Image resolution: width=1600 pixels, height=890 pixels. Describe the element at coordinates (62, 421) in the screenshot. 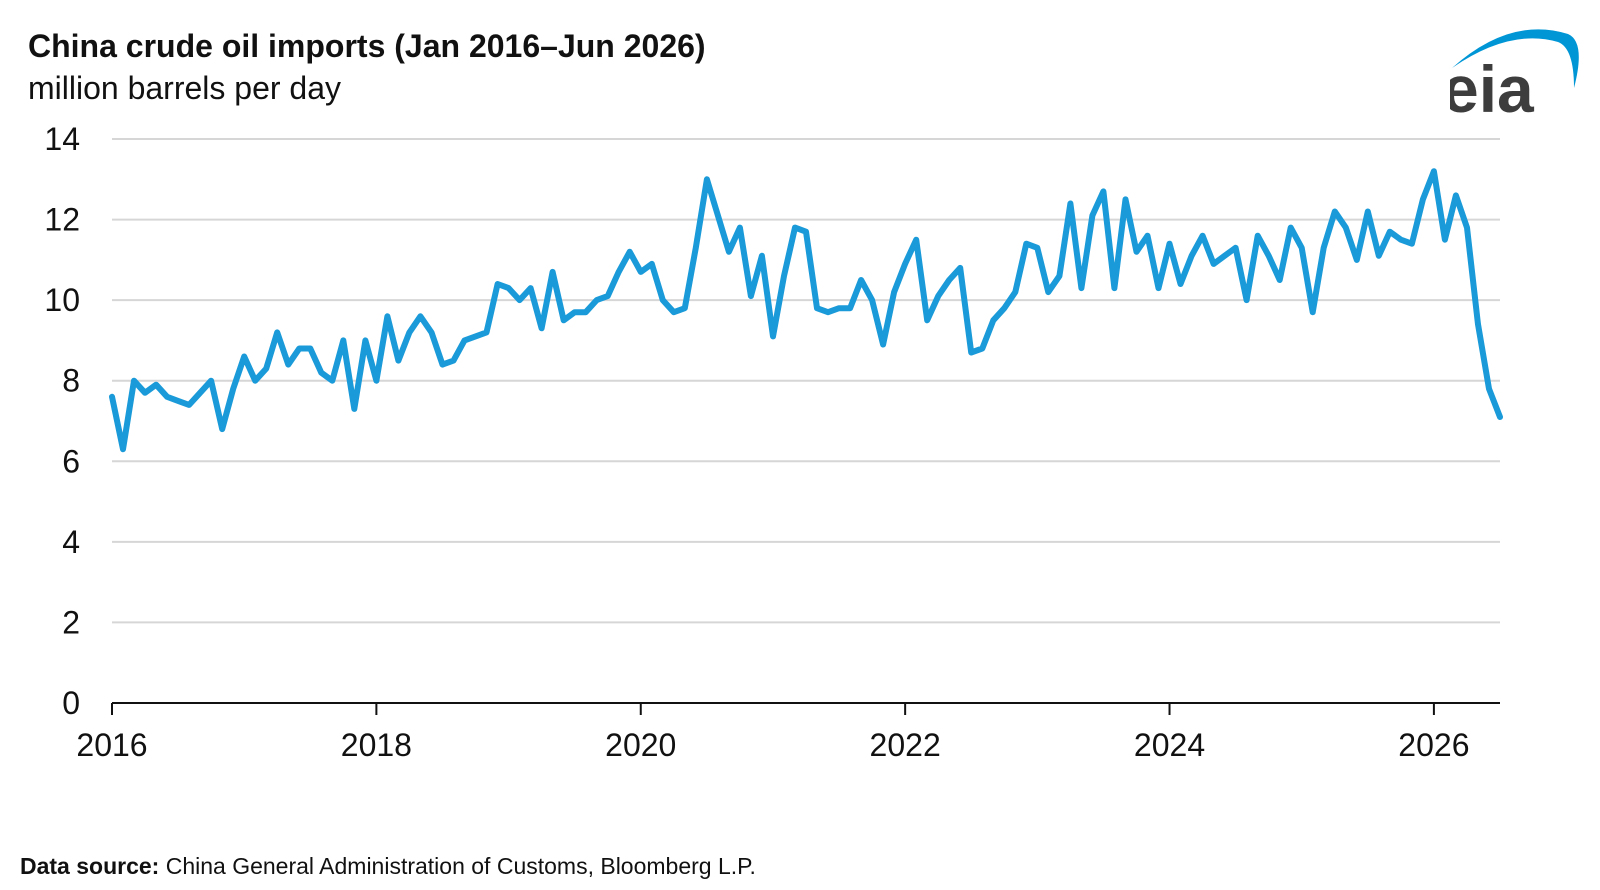

I see `y-axis-ticks: 0 2 4 6 8 10 12 14` at that location.